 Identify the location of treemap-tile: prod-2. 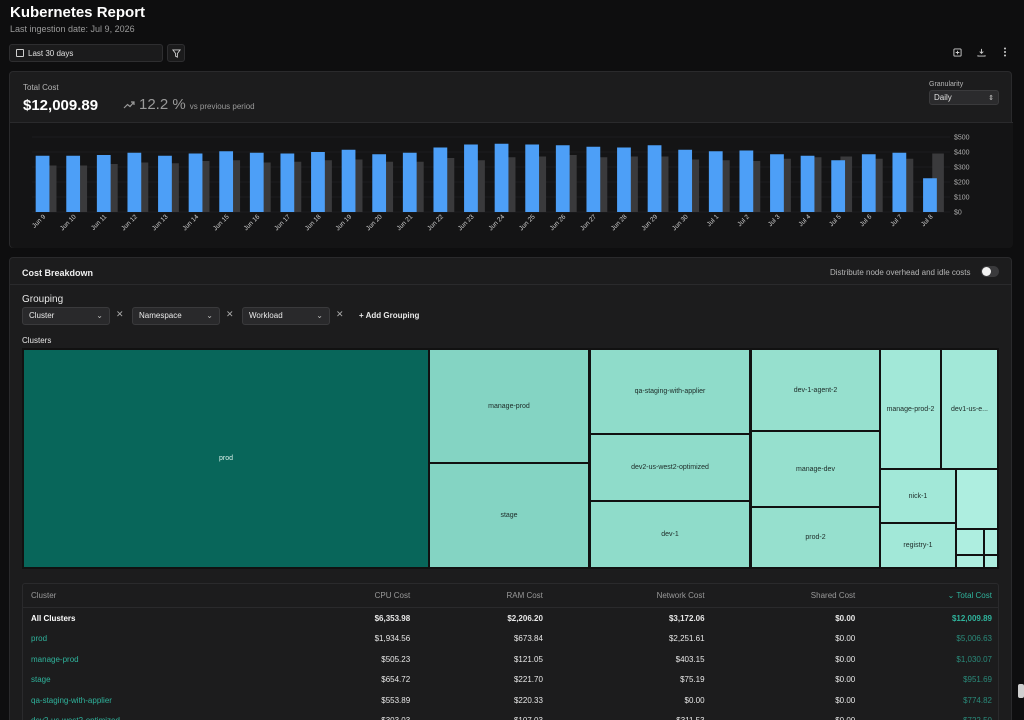
(815, 537).